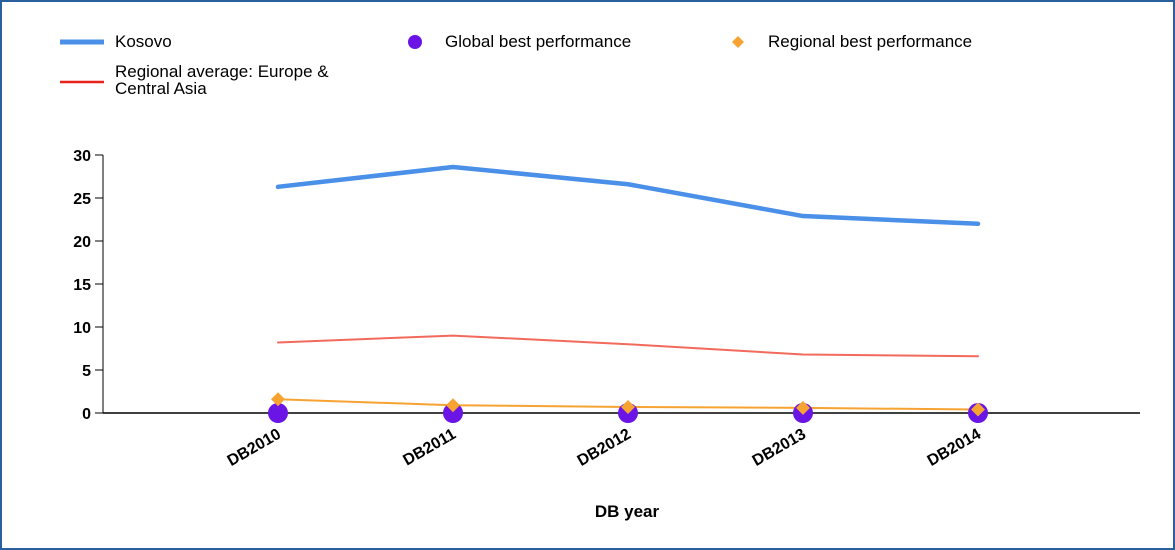 This screenshot has width=1175, height=550. I want to click on x-tick-label: DB2010, so click(254, 448).